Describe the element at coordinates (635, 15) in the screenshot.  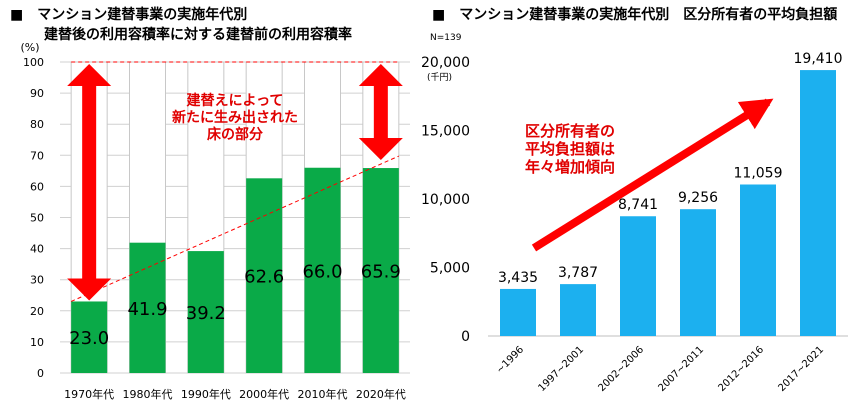
I see `right-chart-title: ■ マンション建替事業の実施年代別 区分所有者の平均負担額` at that location.